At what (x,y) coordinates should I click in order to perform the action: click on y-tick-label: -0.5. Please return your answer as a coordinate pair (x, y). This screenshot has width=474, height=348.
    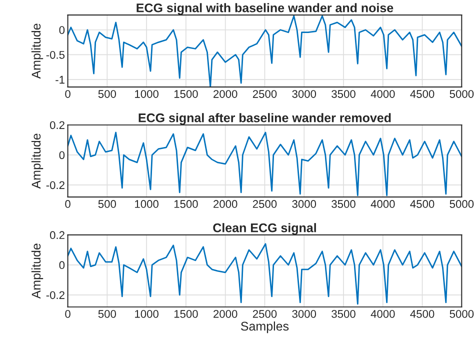
    Looking at the image, I should click on (55, 54).